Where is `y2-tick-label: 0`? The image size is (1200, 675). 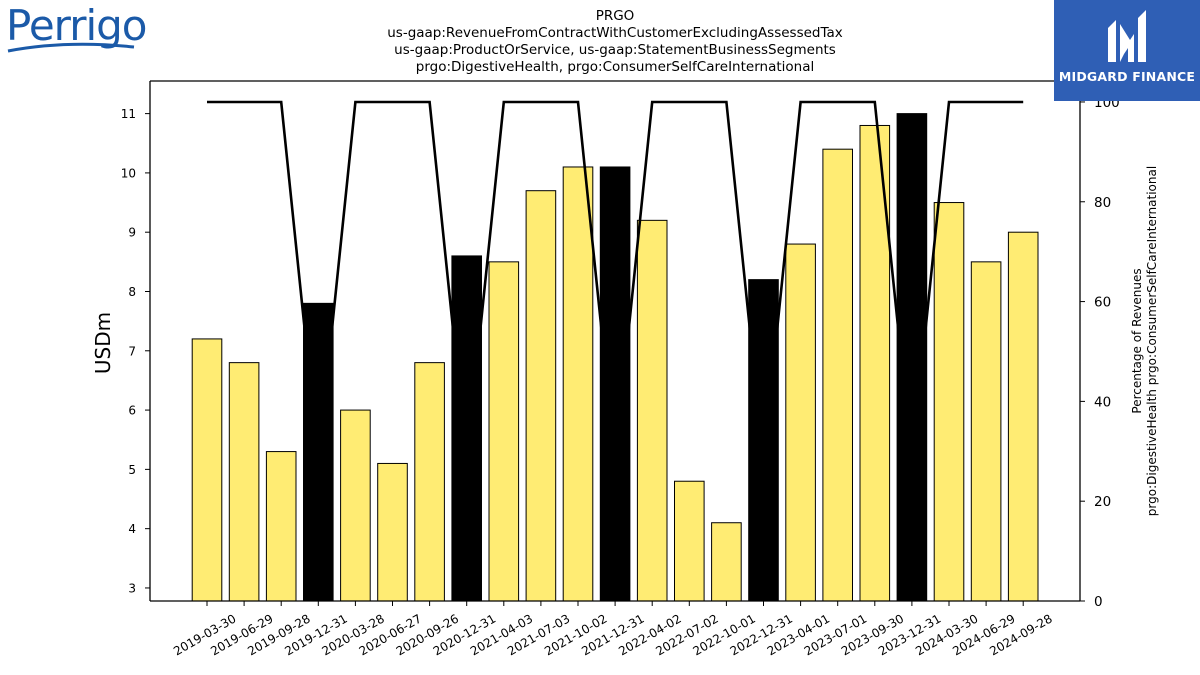
y2-tick-label: 0 is located at coordinates (1098, 602).